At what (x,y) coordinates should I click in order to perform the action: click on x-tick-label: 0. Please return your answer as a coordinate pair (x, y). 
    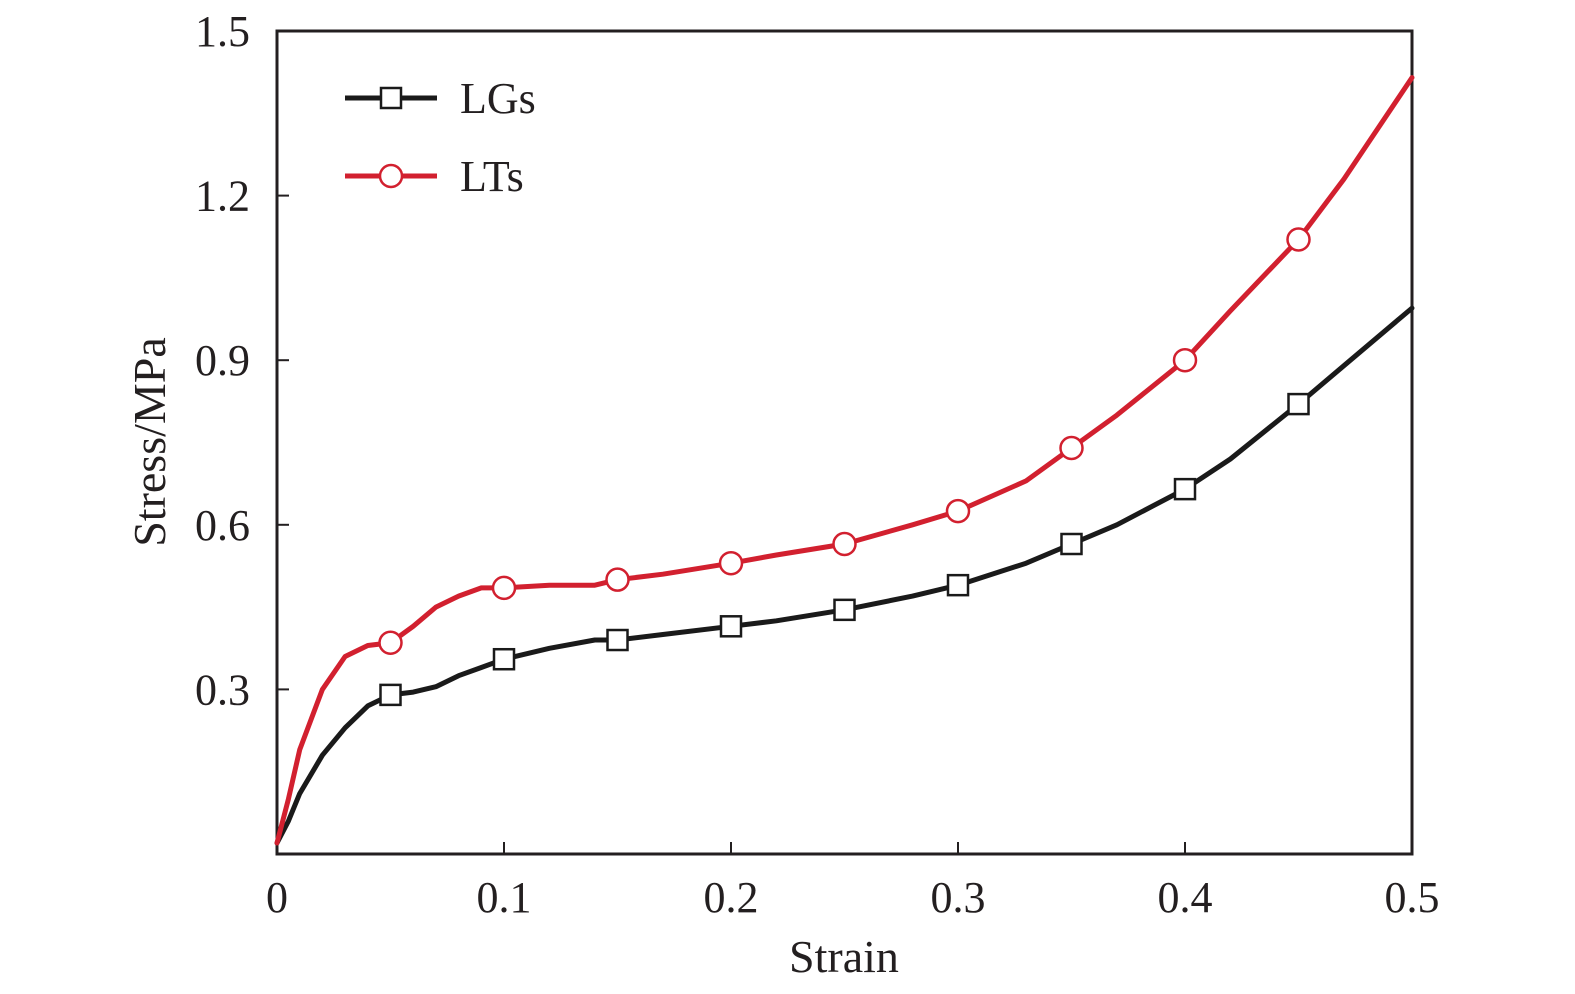
    Looking at the image, I should click on (277, 897).